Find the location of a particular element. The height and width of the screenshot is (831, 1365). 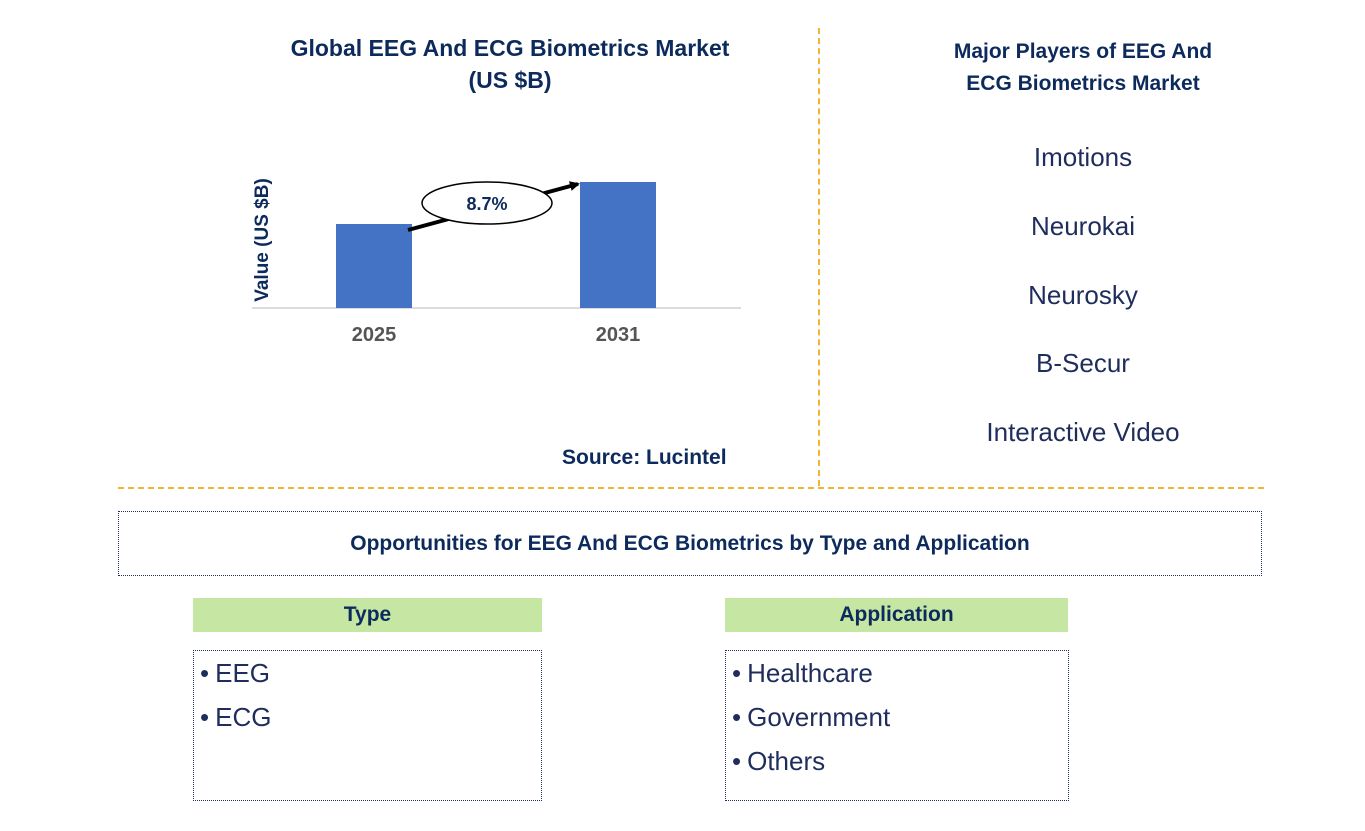

growth-ellipse is located at coordinates (487, 203).